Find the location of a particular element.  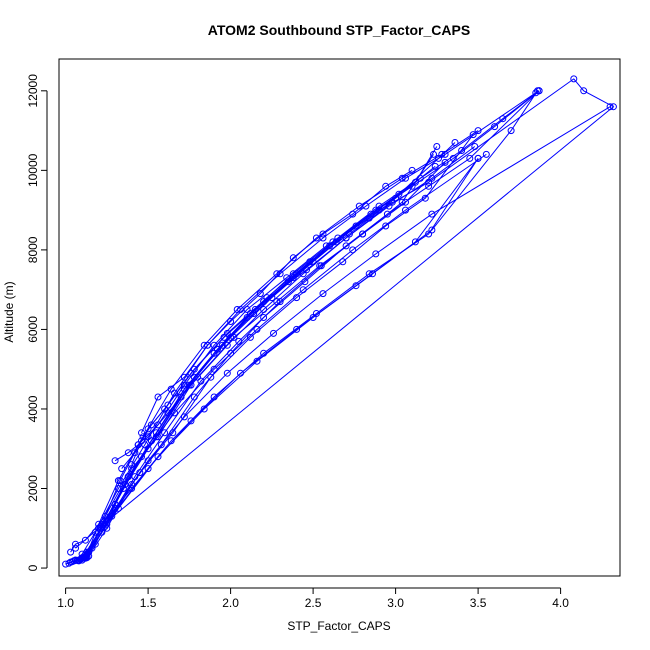

x-tick-label: 3.0 is located at coordinates (395, 603).